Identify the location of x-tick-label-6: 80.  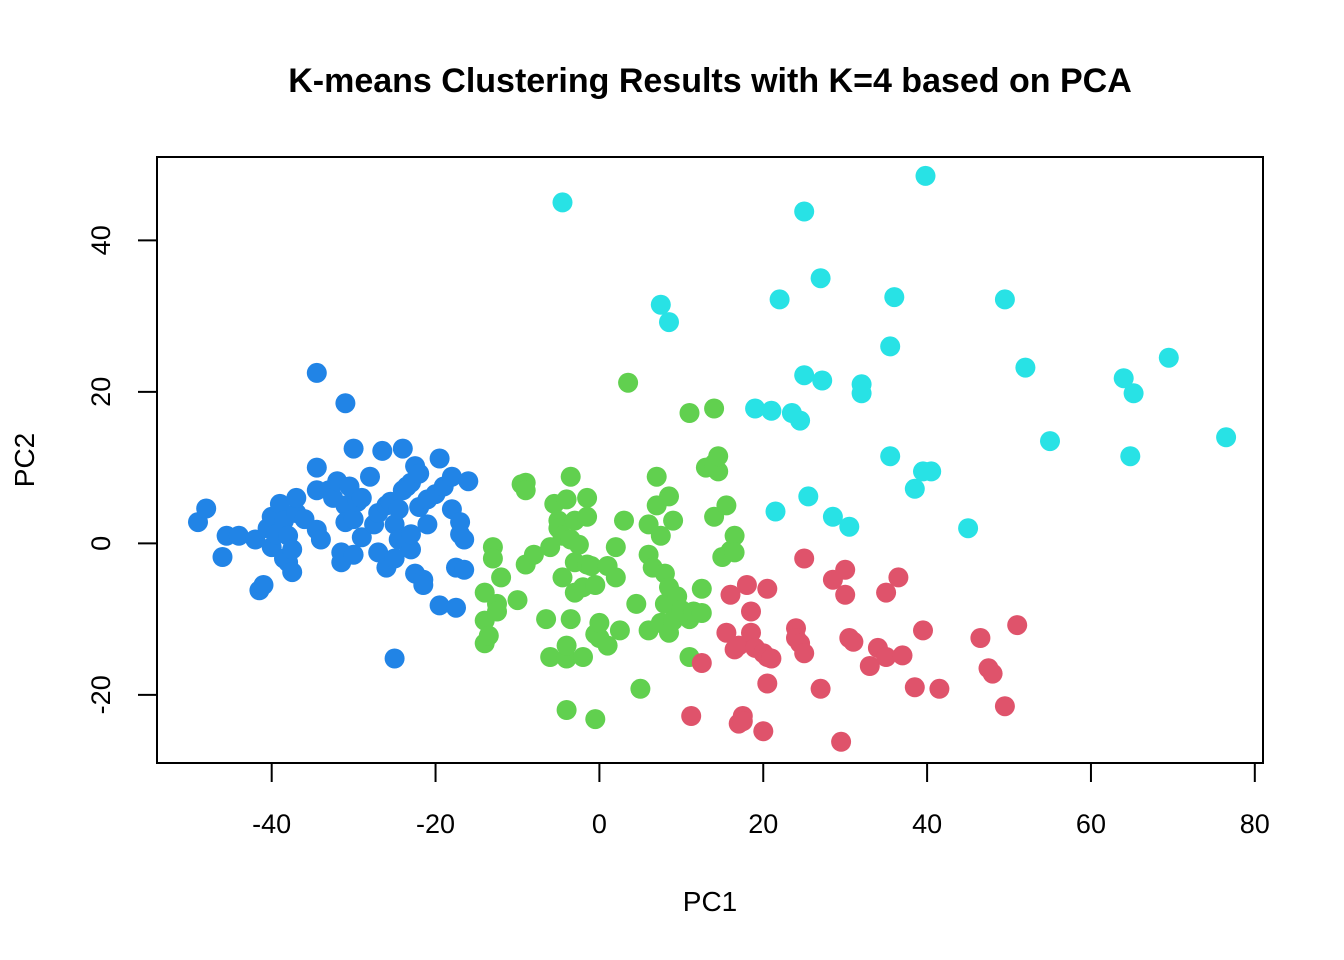
(1255, 824).